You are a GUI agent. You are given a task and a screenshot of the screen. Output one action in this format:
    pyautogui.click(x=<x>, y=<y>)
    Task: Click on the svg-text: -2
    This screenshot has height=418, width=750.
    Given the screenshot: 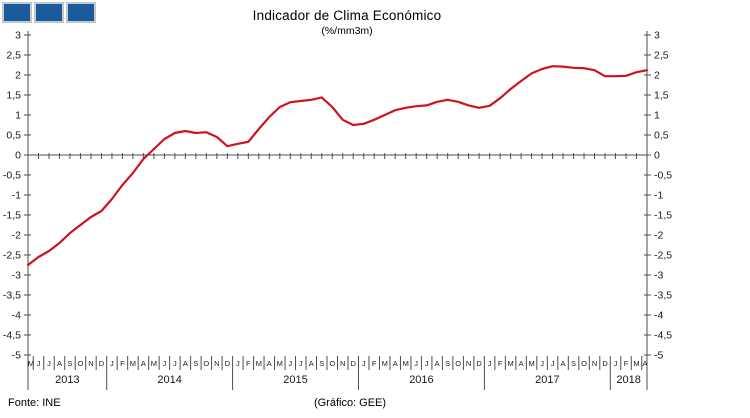 What is the action you would take?
    pyautogui.click(x=16, y=236)
    